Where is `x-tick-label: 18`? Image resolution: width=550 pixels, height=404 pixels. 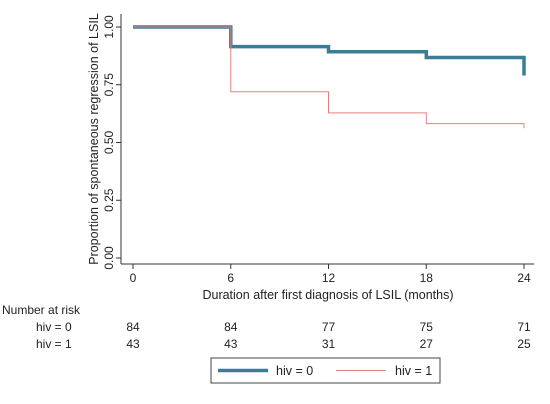
x-tick-label: 18 is located at coordinates (427, 278).